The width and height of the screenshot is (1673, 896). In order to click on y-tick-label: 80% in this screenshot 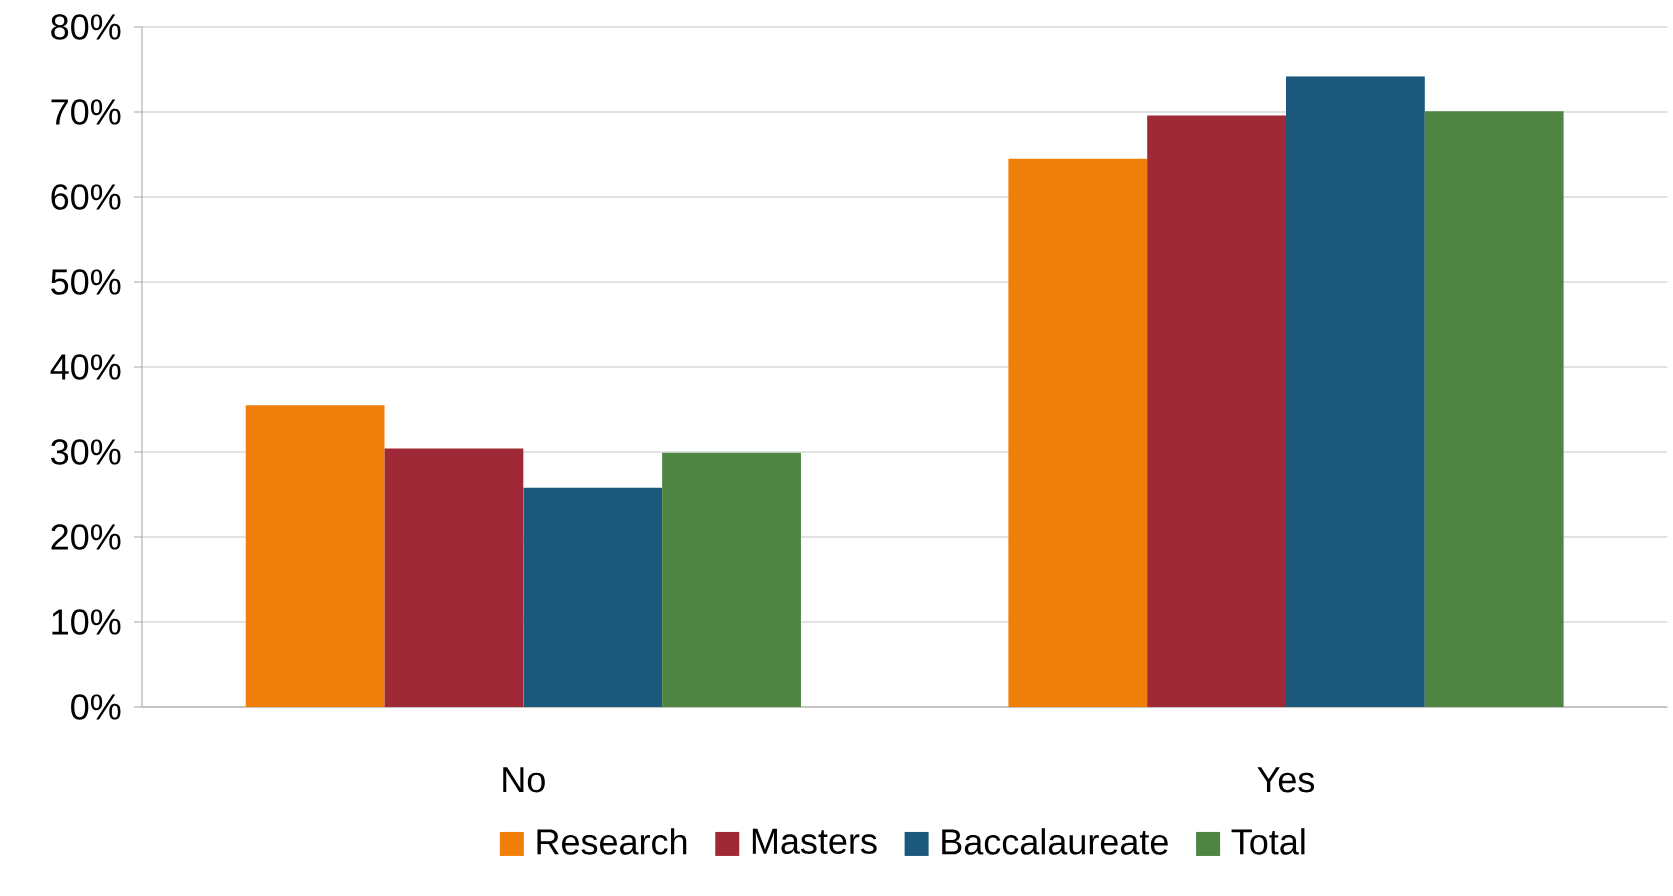, I will do `click(86, 27)`.